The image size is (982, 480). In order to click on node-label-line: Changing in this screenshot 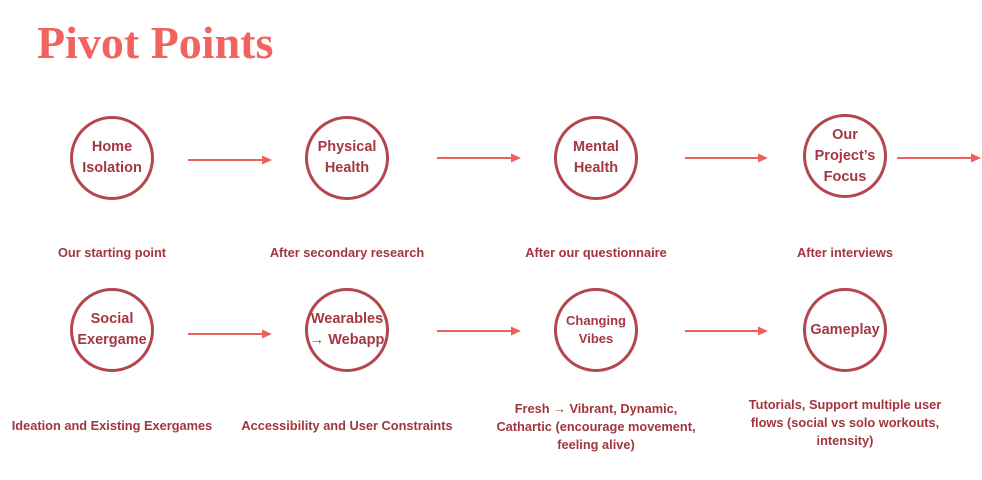, I will do `click(596, 320)`.